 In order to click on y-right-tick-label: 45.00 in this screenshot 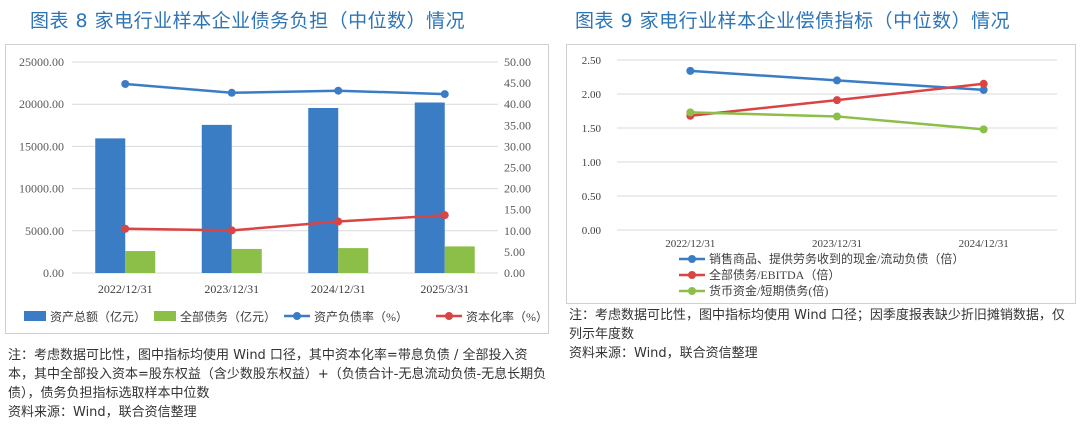, I will do `click(517, 83)`.